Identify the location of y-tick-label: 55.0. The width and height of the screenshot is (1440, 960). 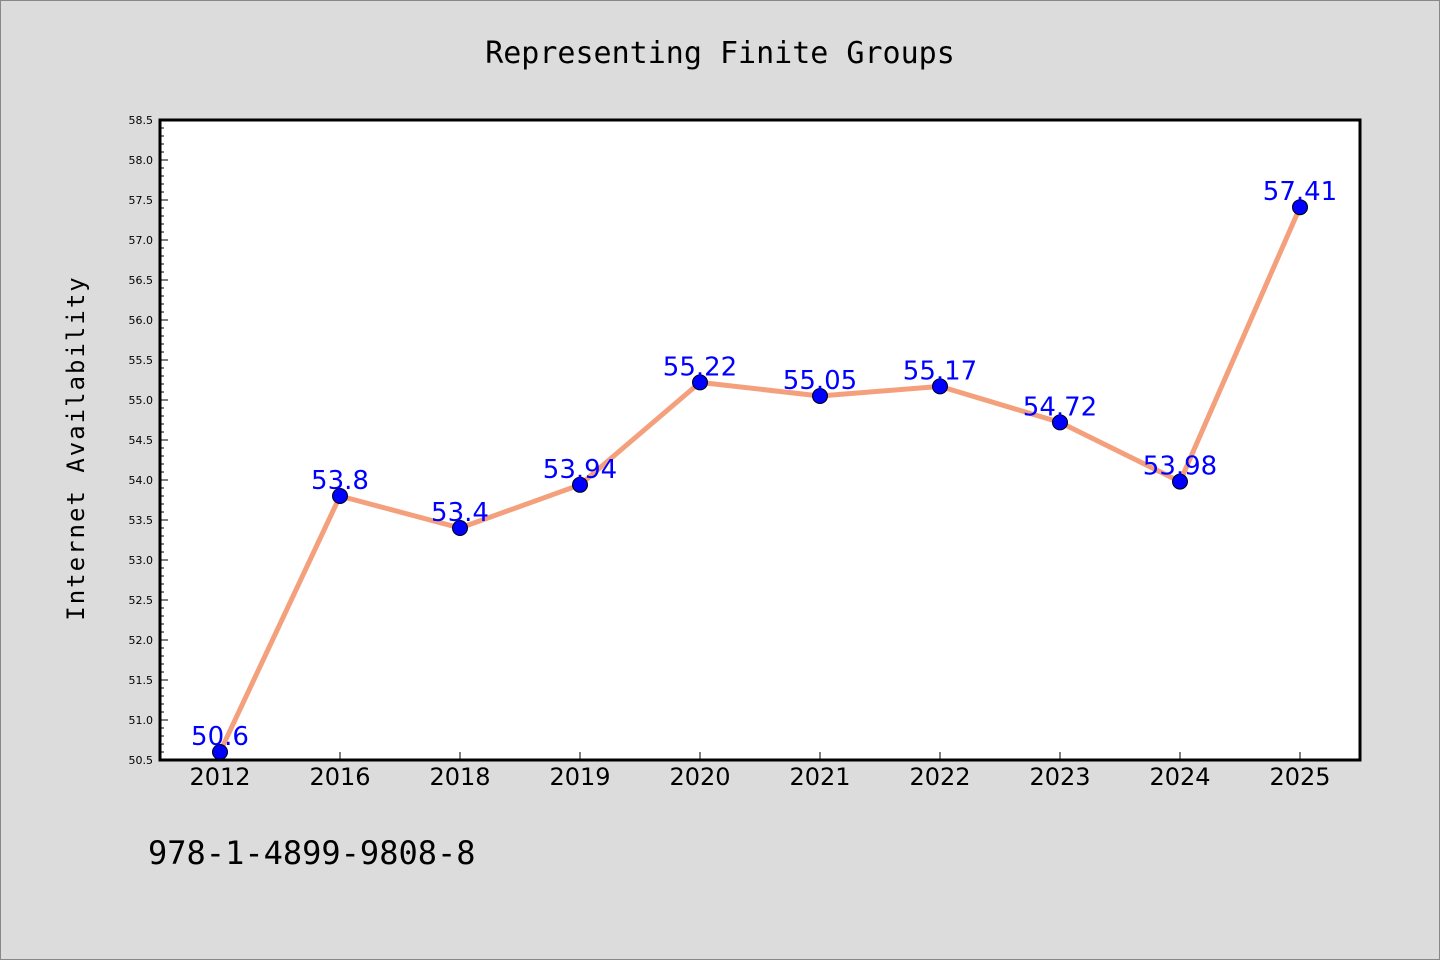
(141, 400).